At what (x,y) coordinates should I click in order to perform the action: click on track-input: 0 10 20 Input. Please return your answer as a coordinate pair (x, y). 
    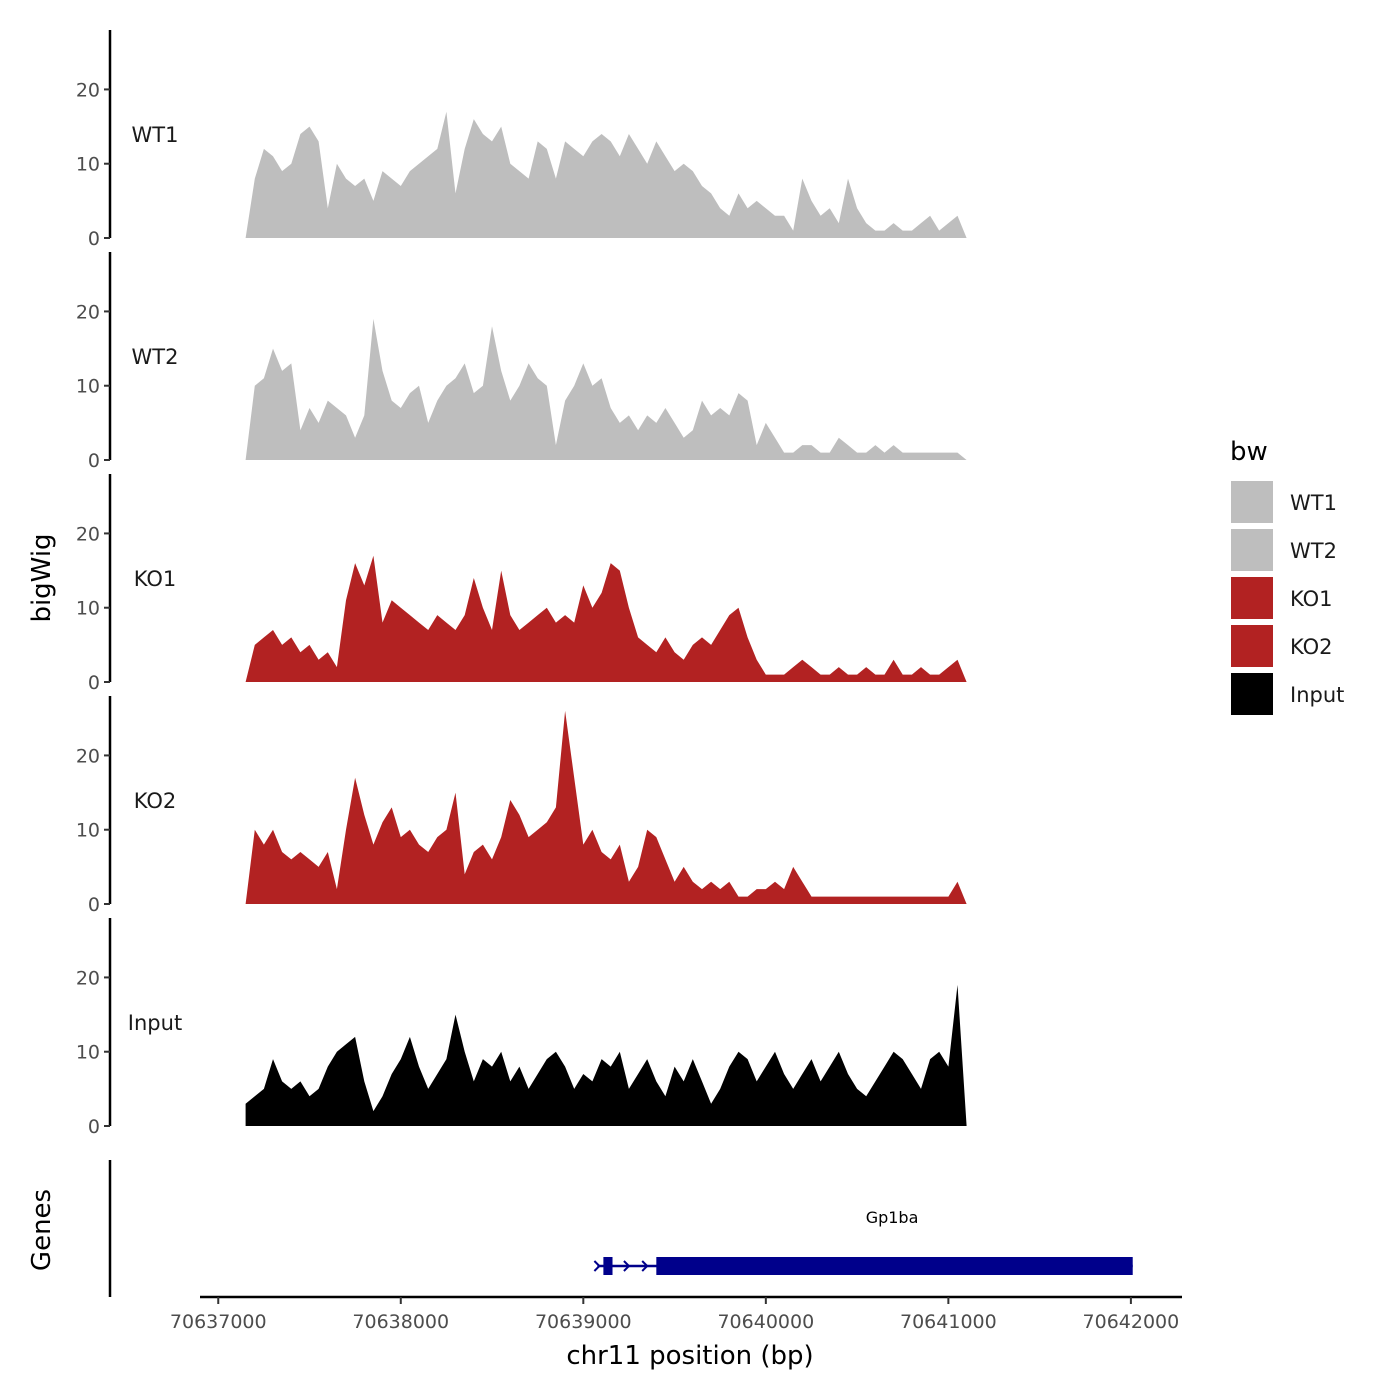
    Looking at the image, I should click on (521, 1028).